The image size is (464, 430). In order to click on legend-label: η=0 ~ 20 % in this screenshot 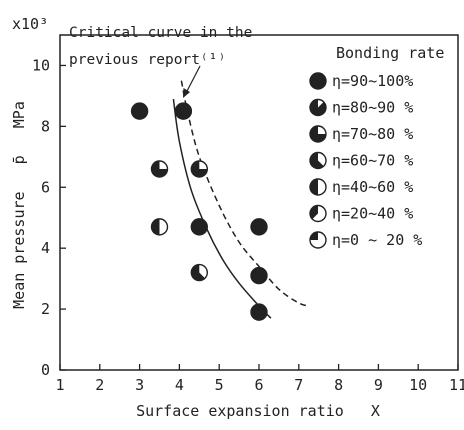, I will do `click(377, 240)`.